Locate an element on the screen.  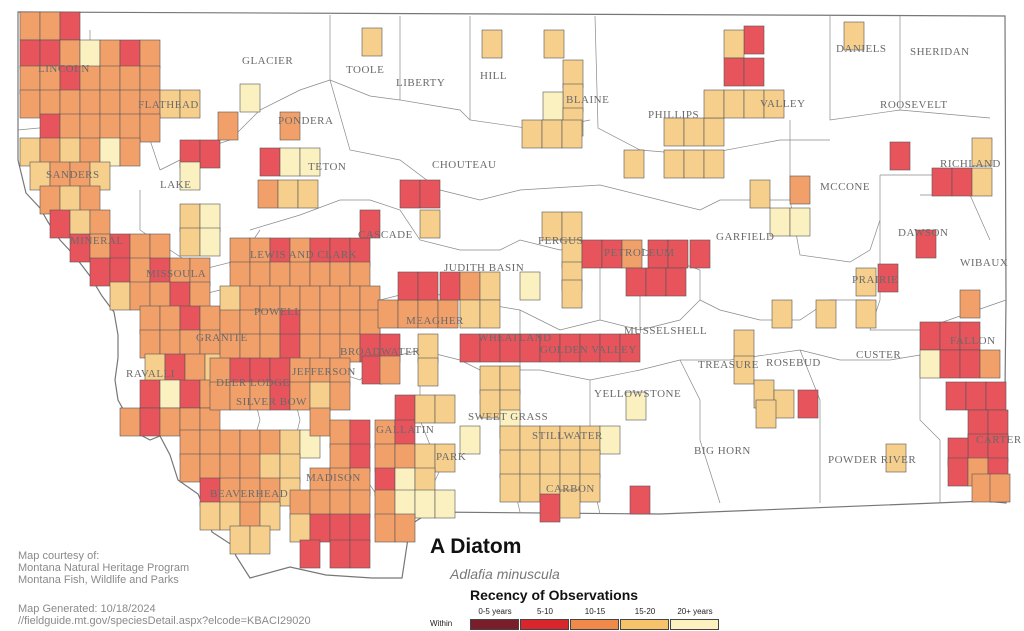
county-label: WHEATLAND is located at coordinates (515, 338).